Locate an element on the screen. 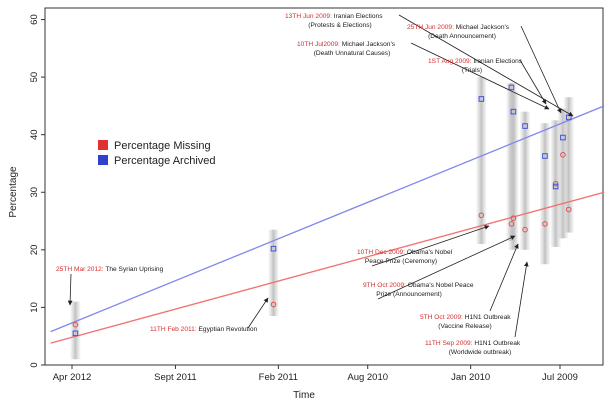 This screenshot has height=405, width=616. annotation-event: Obama's Nobel Peace is located at coordinates (441, 285).